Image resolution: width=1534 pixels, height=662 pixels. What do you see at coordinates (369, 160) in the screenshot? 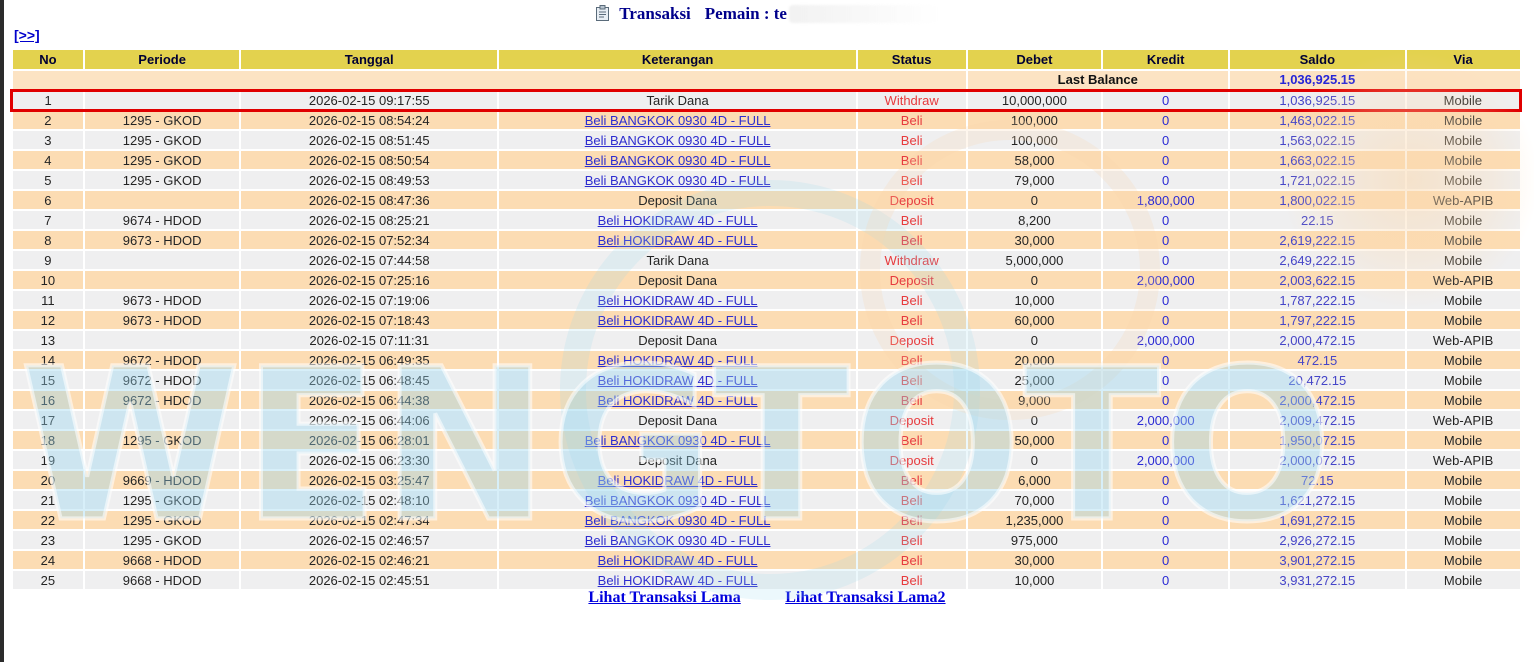
I see `cell-tanggal: 2026-02-15 08:50:54` at bounding box center [369, 160].